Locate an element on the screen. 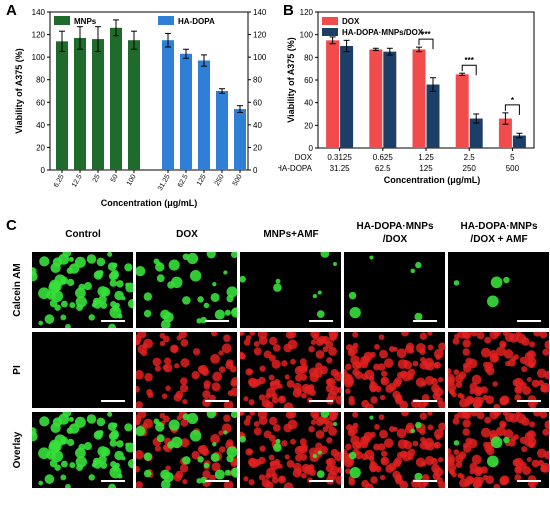 This screenshot has width=550, height=508. y-tick-label-right: 80 is located at coordinates (257, 80).